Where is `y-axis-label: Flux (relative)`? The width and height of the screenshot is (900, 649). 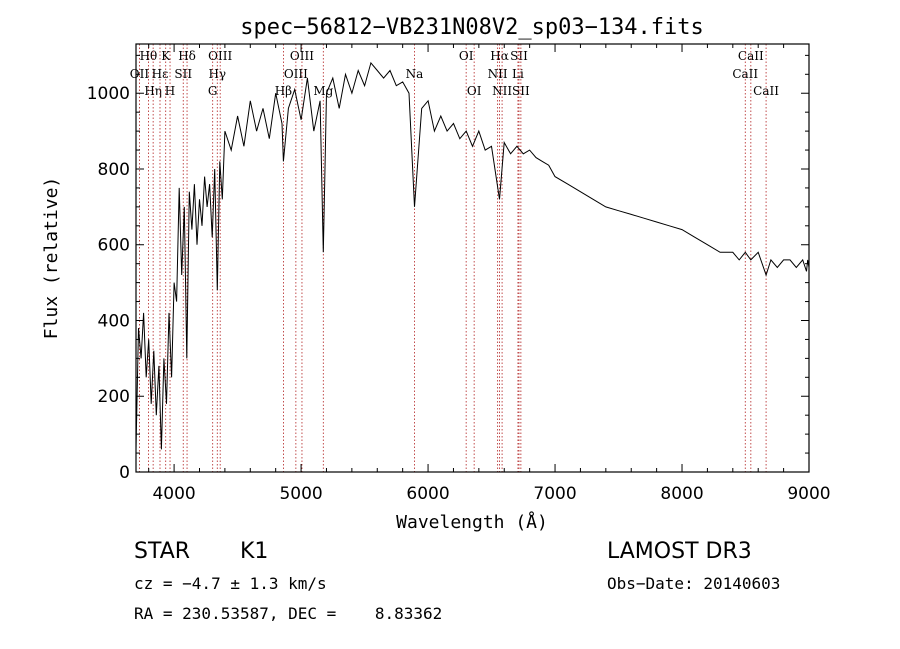 y-axis-label: Flux (relative) is located at coordinates (51, 258).